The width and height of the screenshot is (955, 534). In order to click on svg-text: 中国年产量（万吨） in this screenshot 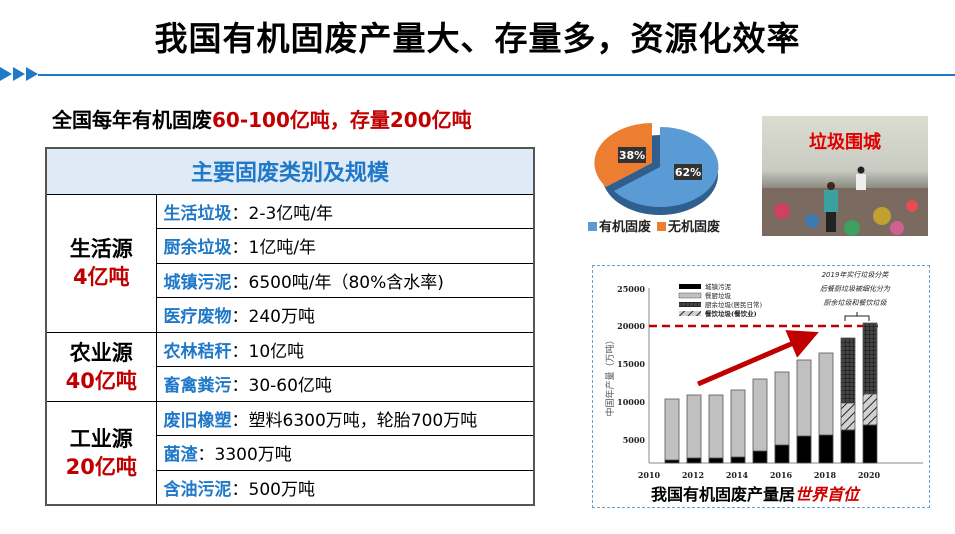, I will do `click(610, 375)`.